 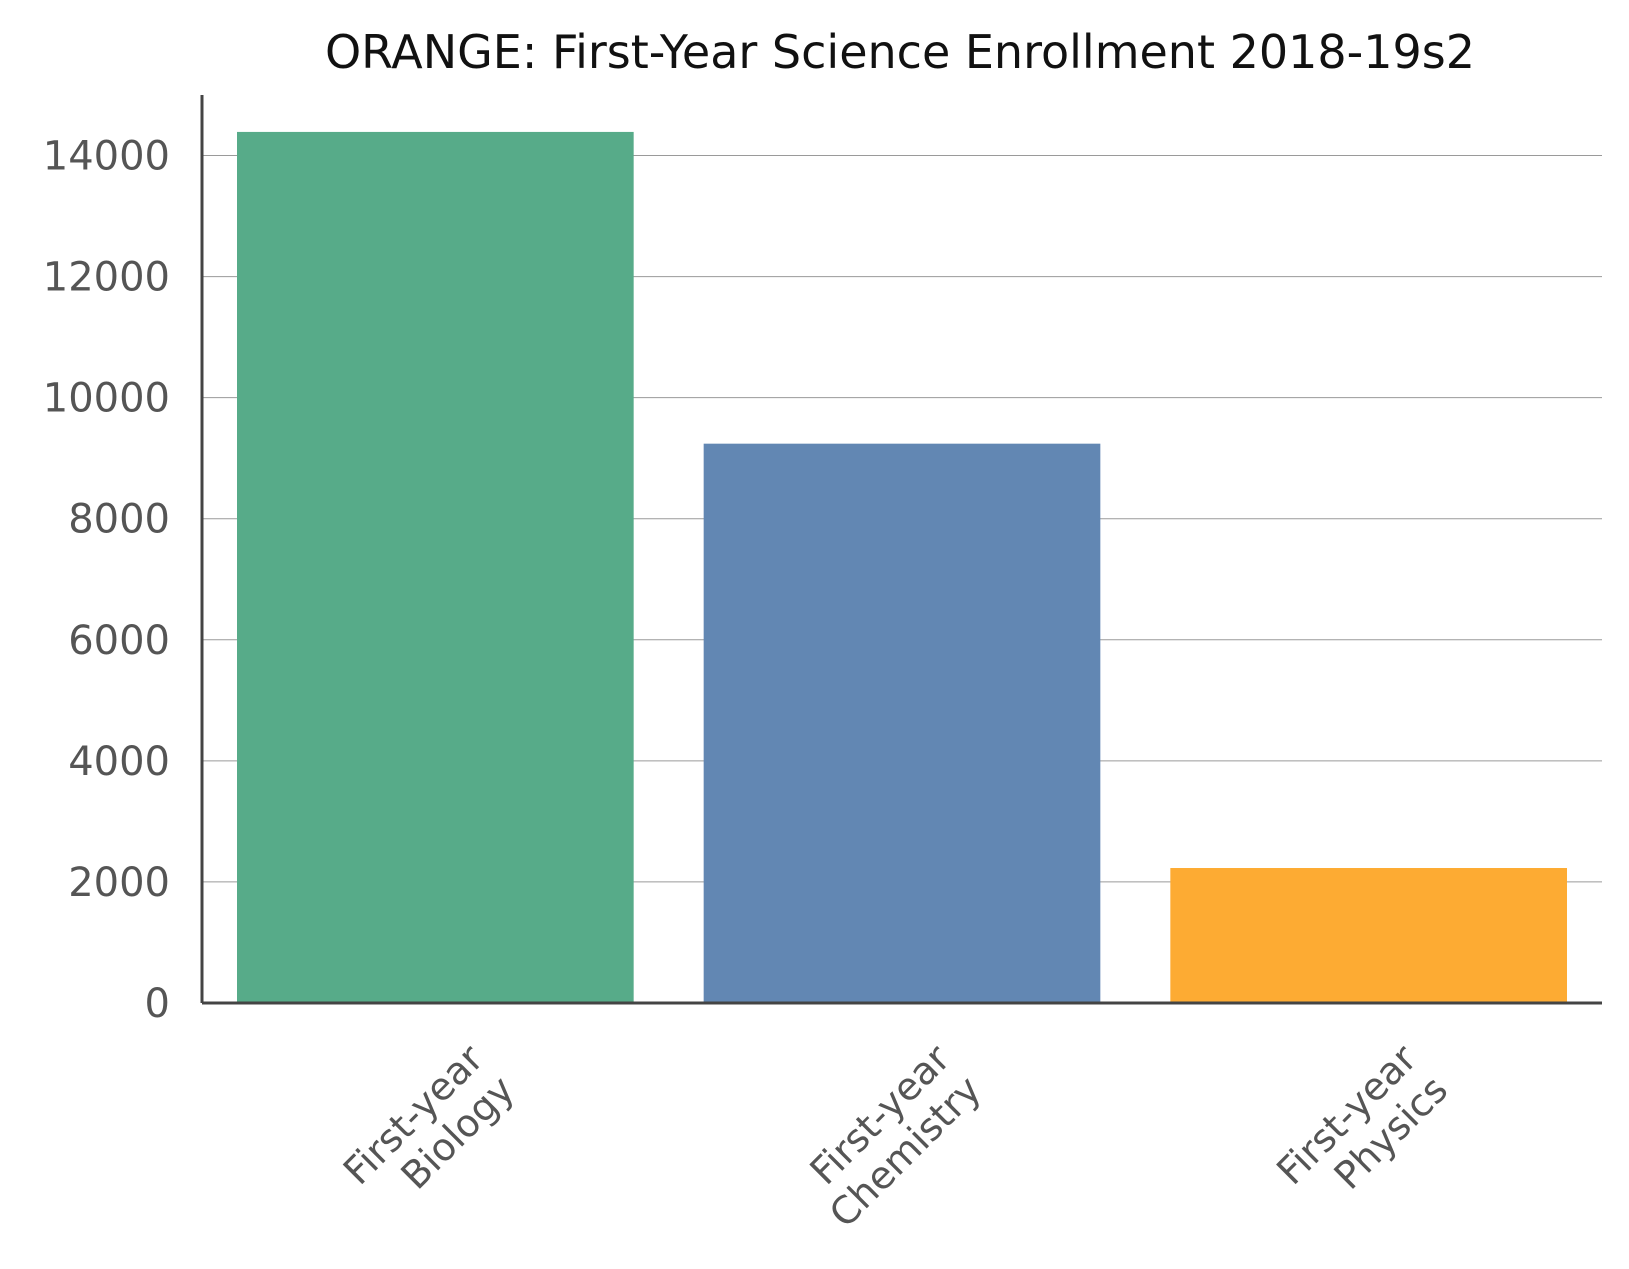 What do you see at coordinates (429, 1130) in the screenshot?
I see `x-tick-label: First-yearBiology` at bounding box center [429, 1130].